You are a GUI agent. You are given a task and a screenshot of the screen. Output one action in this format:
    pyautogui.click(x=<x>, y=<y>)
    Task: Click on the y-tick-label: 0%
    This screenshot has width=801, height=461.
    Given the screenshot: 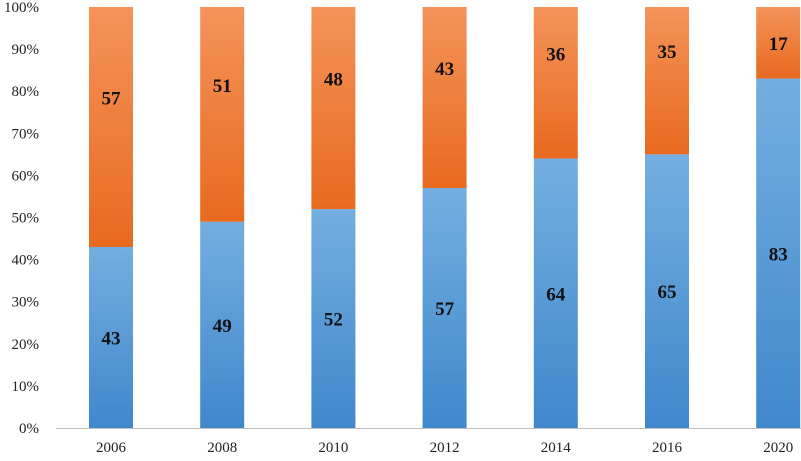 What is the action you would take?
    pyautogui.click(x=29, y=429)
    